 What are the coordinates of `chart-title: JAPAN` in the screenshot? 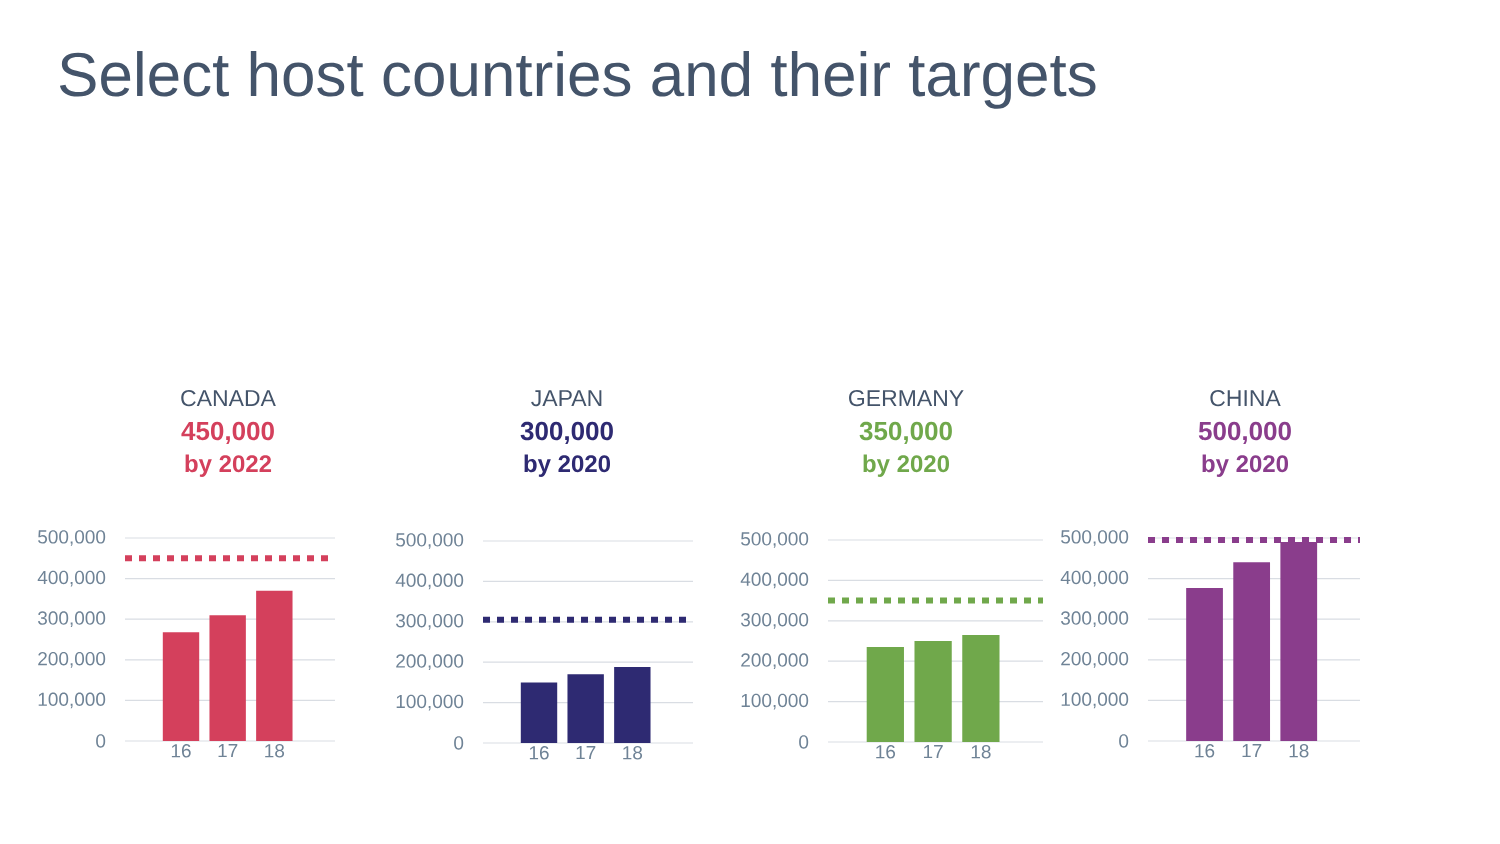 It's located at (566, 398).